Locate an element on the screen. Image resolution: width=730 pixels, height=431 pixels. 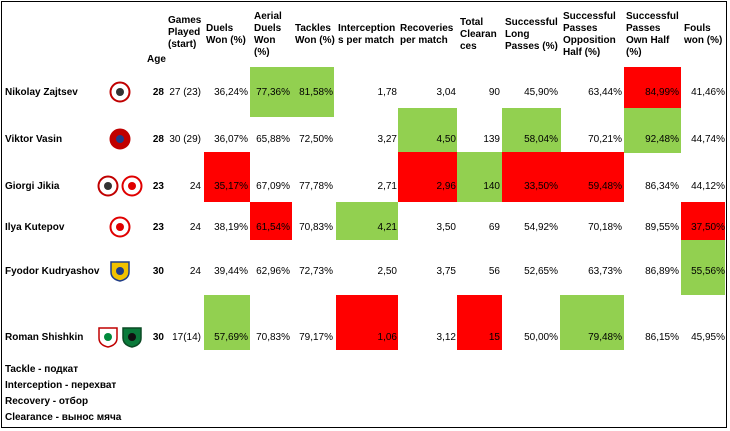
header-fouls: Fouls won (%) is located at coordinates (703, 34).